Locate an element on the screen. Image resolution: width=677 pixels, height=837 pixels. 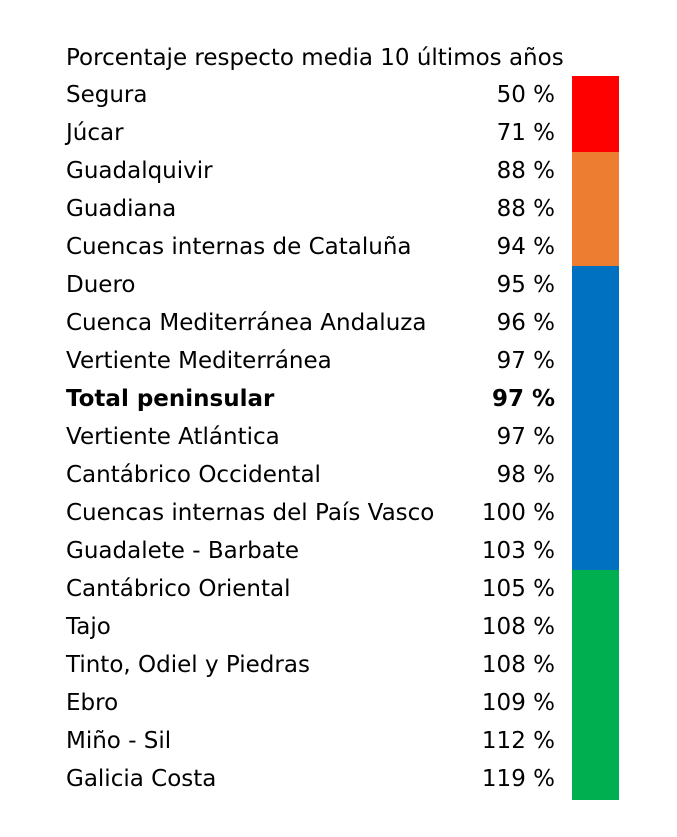
percentage-value: 50 % is located at coordinates (525, 95).